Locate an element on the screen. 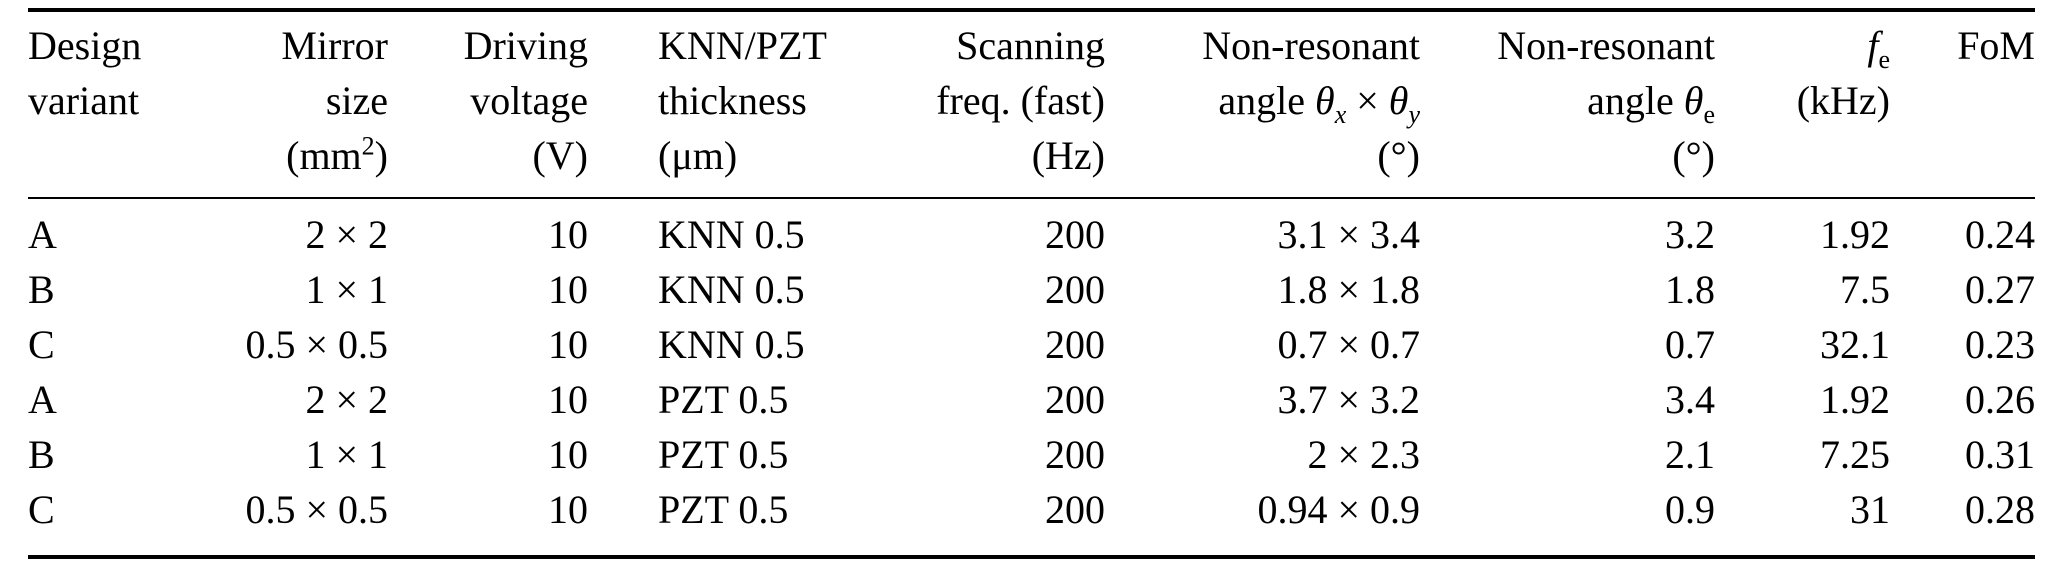 This screenshot has height=572, width=2067. header-line: (kHz) is located at coordinates (1843, 100).